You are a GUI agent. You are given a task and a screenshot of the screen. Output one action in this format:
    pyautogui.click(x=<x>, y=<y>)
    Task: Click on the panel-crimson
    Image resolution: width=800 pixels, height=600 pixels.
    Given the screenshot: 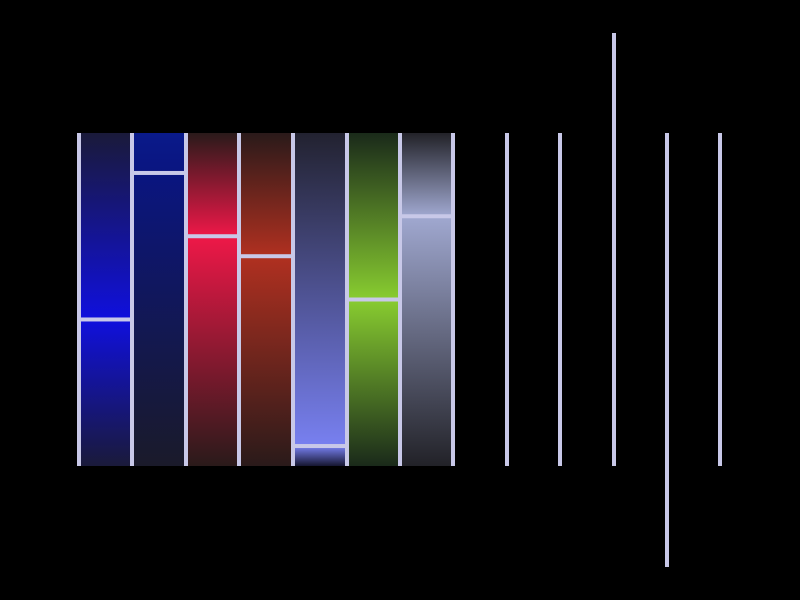 What is the action you would take?
    pyautogui.click(x=213, y=299)
    